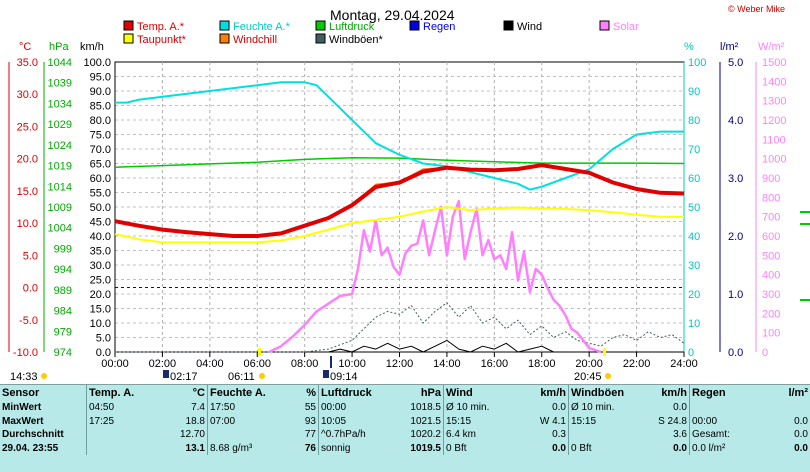  What do you see at coordinates (350, 421) in the screenshot?
I see `table-cell: 10:05` at bounding box center [350, 421].